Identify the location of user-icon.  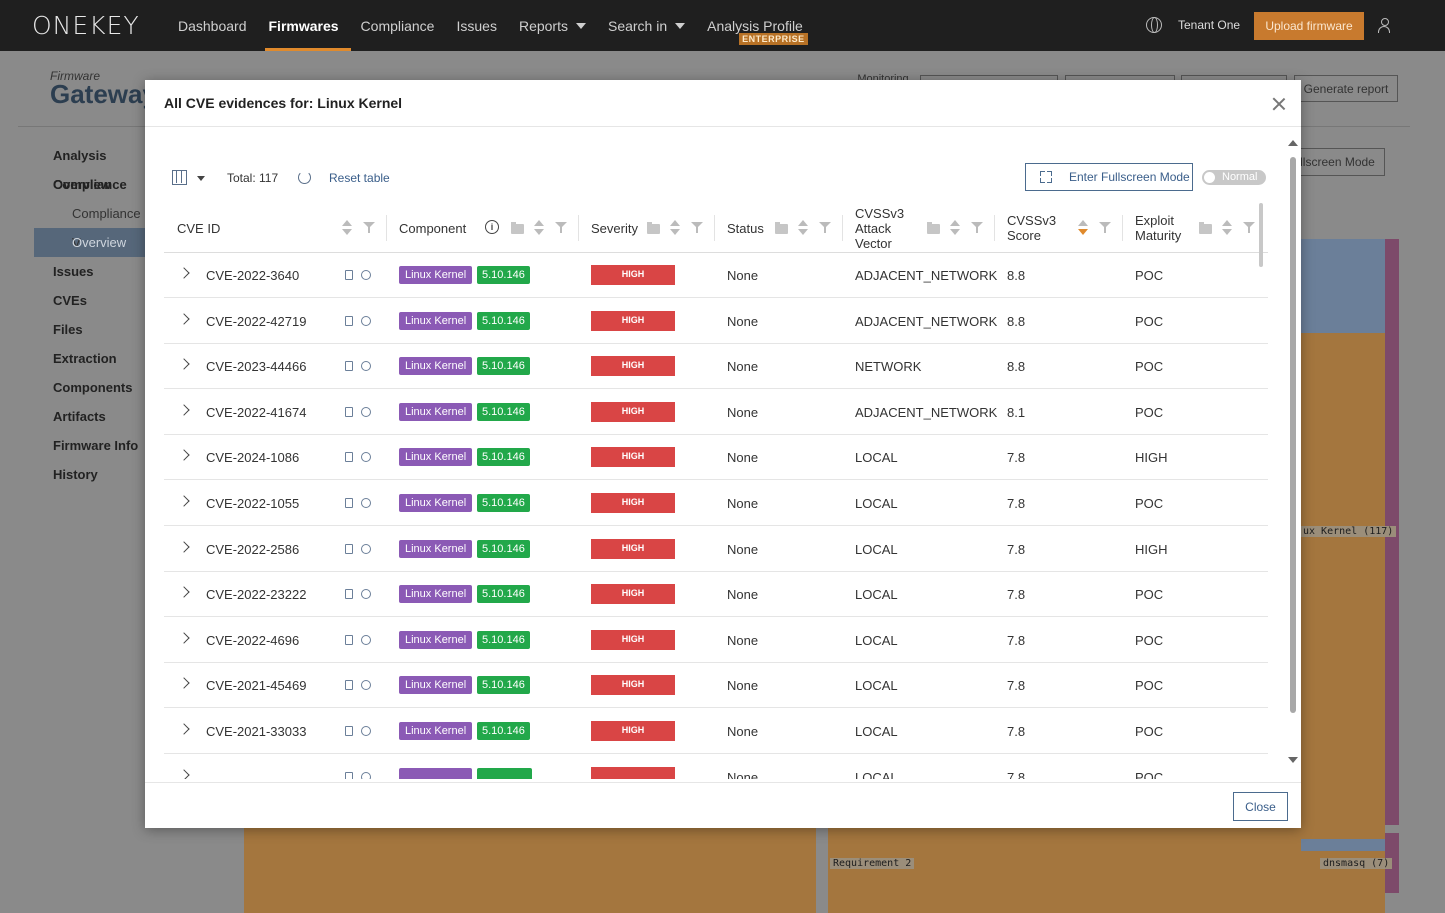
(1384, 25).